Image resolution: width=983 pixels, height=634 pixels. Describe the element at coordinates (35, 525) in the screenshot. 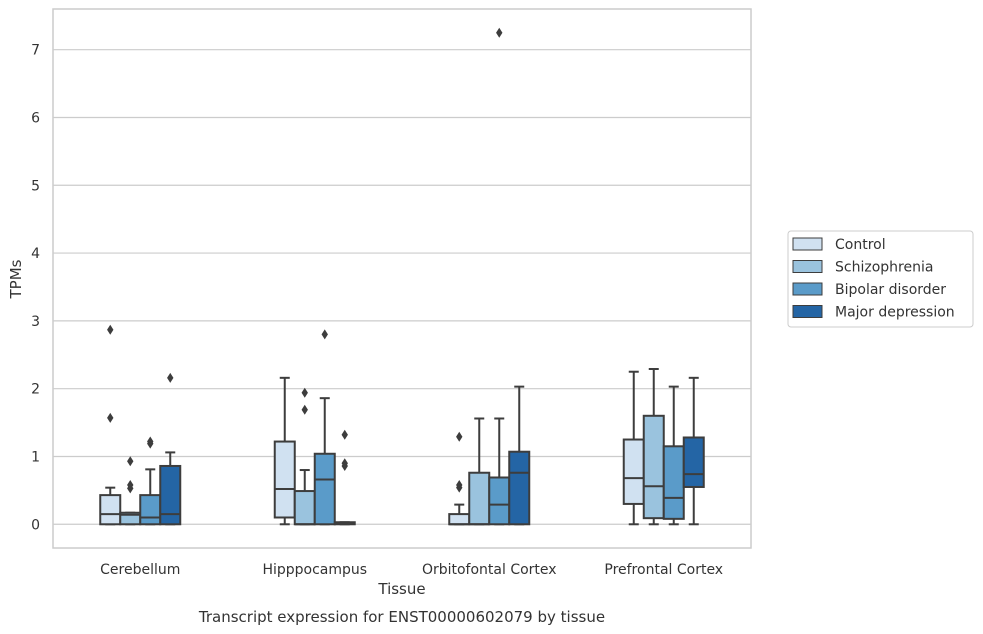

I see `y-tick-label: 0` at that location.